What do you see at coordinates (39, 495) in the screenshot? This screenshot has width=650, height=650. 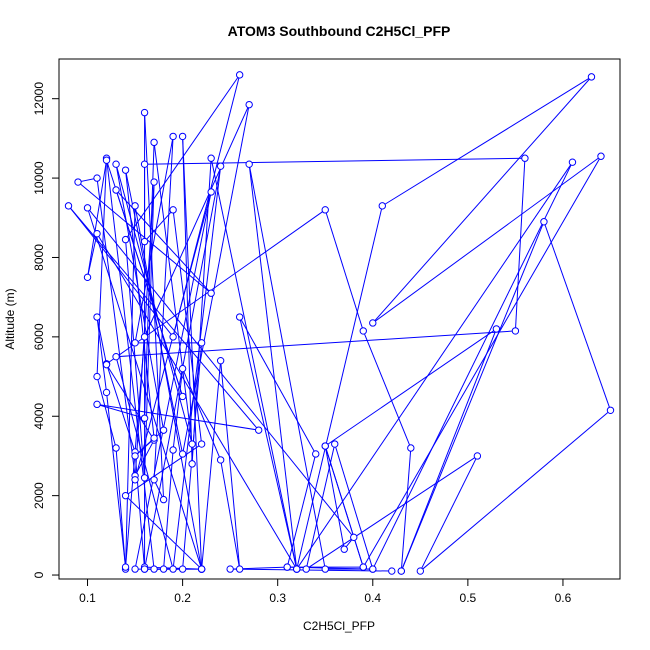 I see `y-tick-label: 2000` at bounding box center [39, 495].